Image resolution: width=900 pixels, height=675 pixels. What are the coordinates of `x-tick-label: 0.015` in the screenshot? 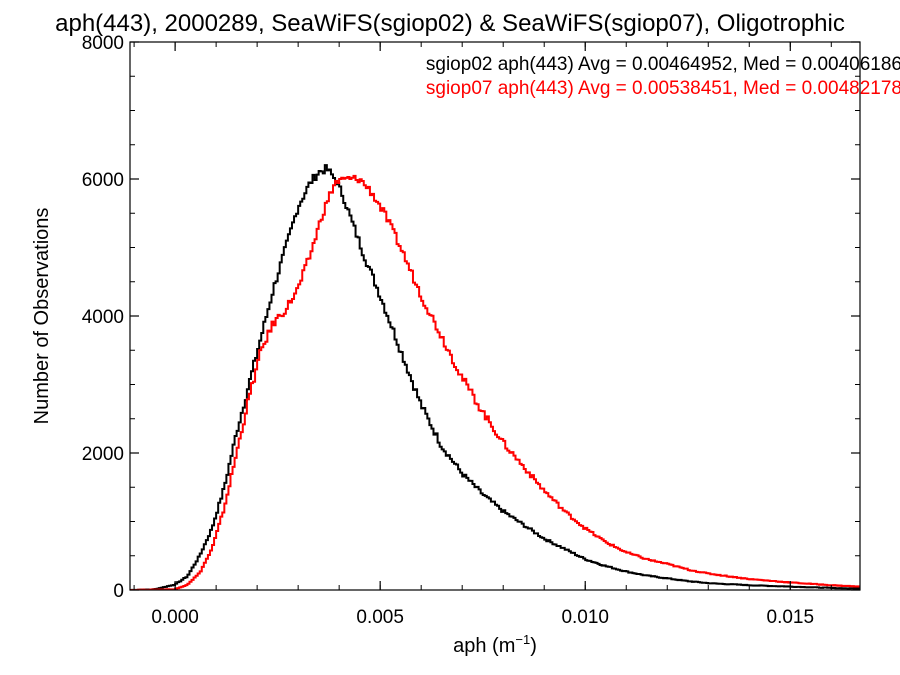 It's located at (791, 617).